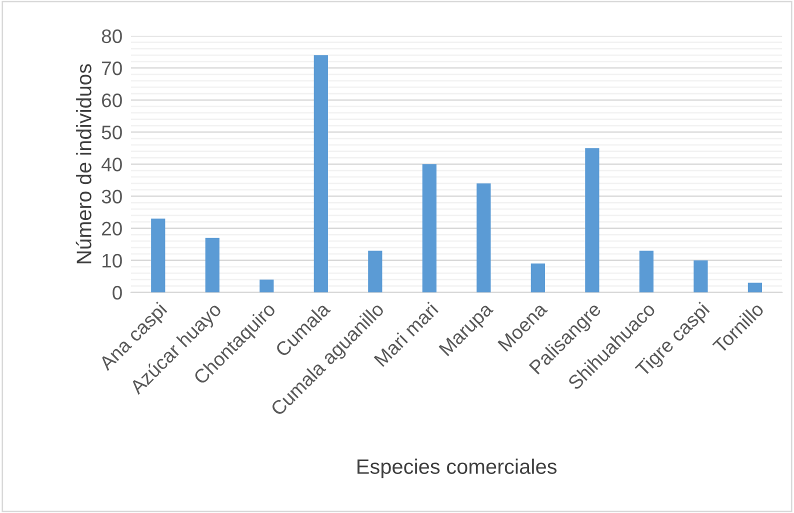  Describe the element at coordinates (111, 165) in the screenshot. I see `y-tick-label: 40` at that location.